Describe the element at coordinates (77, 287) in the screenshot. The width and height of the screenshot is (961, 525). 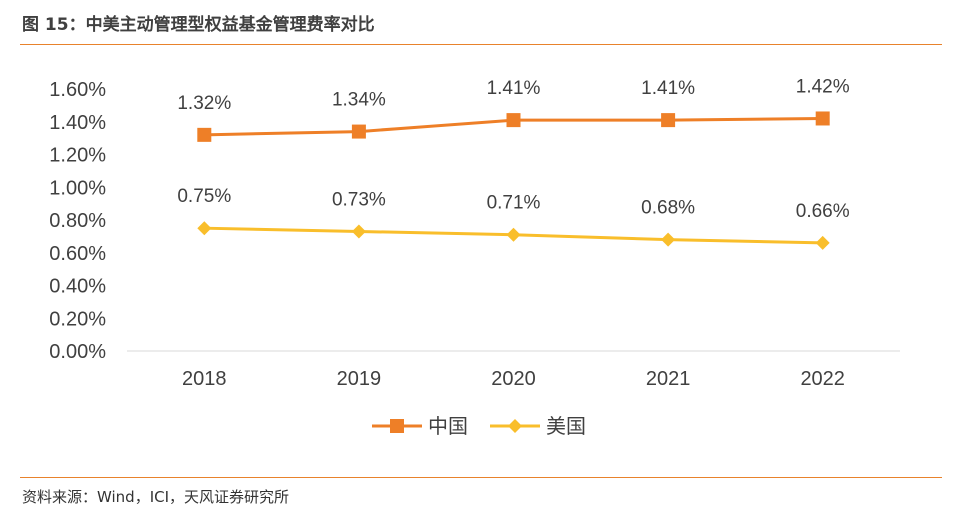
I see `y-tick-label: 0.40%` at that location.